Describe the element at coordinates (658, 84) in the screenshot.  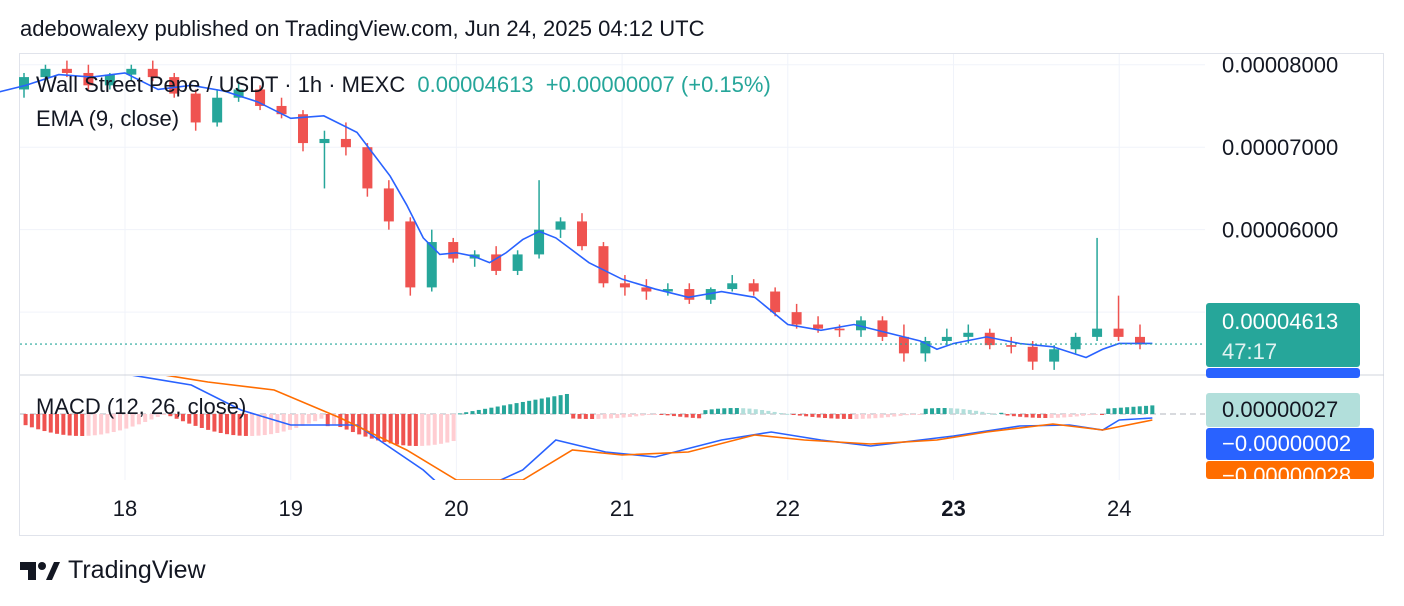
I see `legend-change: +0.00000007 (+0.15%)` at that location.